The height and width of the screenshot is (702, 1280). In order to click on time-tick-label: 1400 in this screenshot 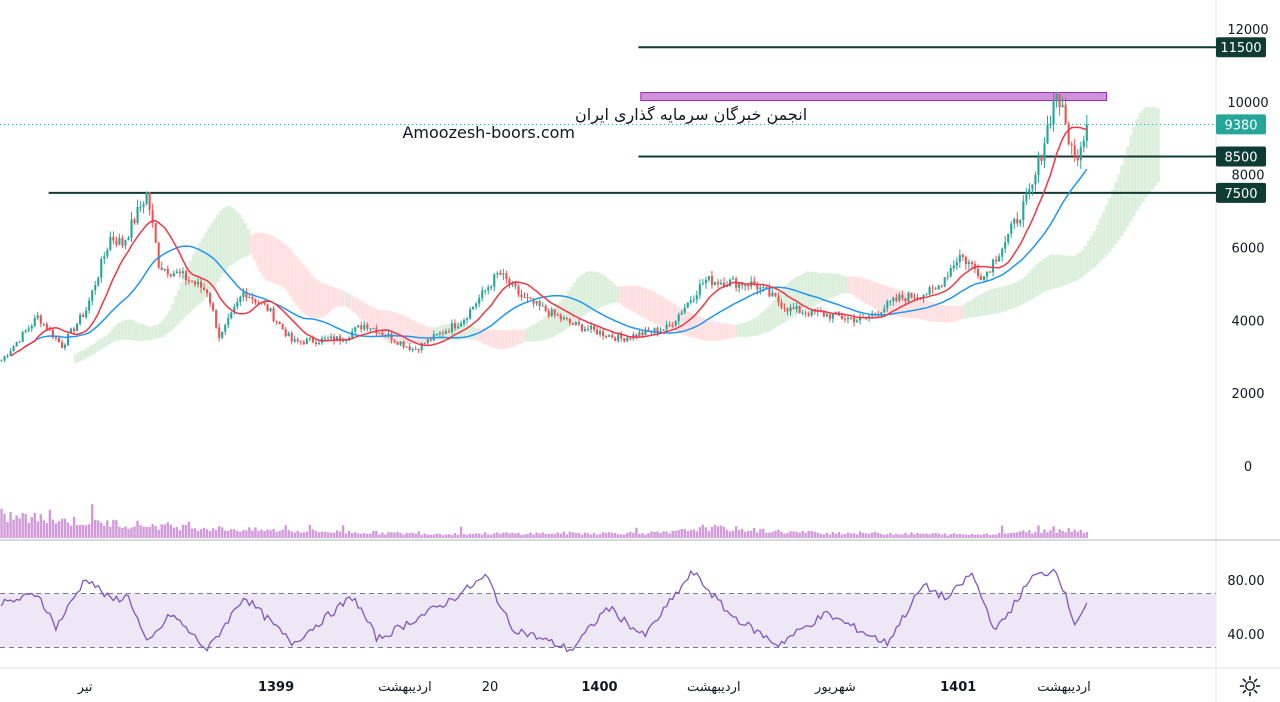, I will do `click(599, 687)`.